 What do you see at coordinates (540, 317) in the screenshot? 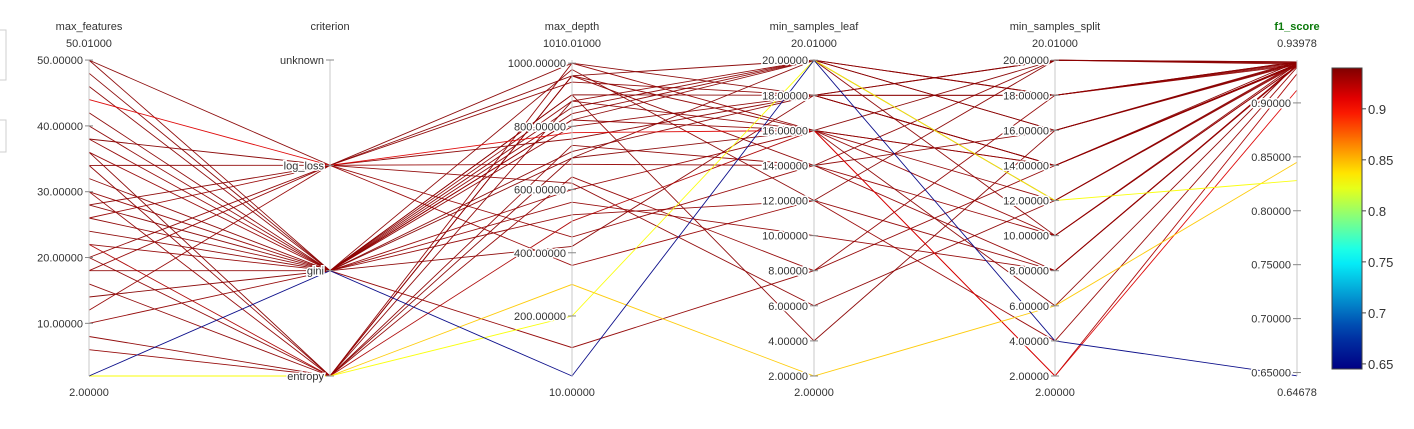
I see `tick-label: 200.00000` at bounding box center [540, 317].